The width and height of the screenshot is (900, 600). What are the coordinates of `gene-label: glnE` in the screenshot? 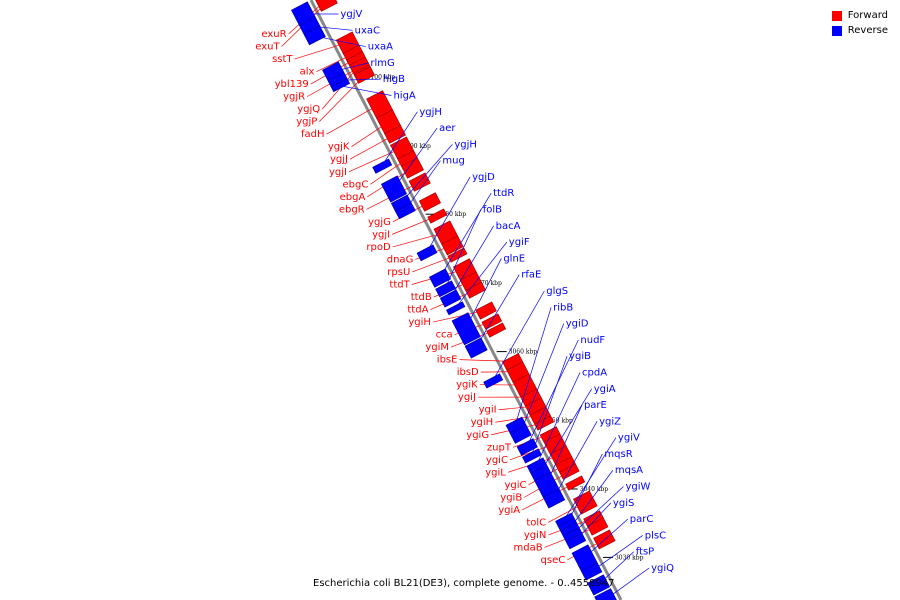 It's located at (514, 258).